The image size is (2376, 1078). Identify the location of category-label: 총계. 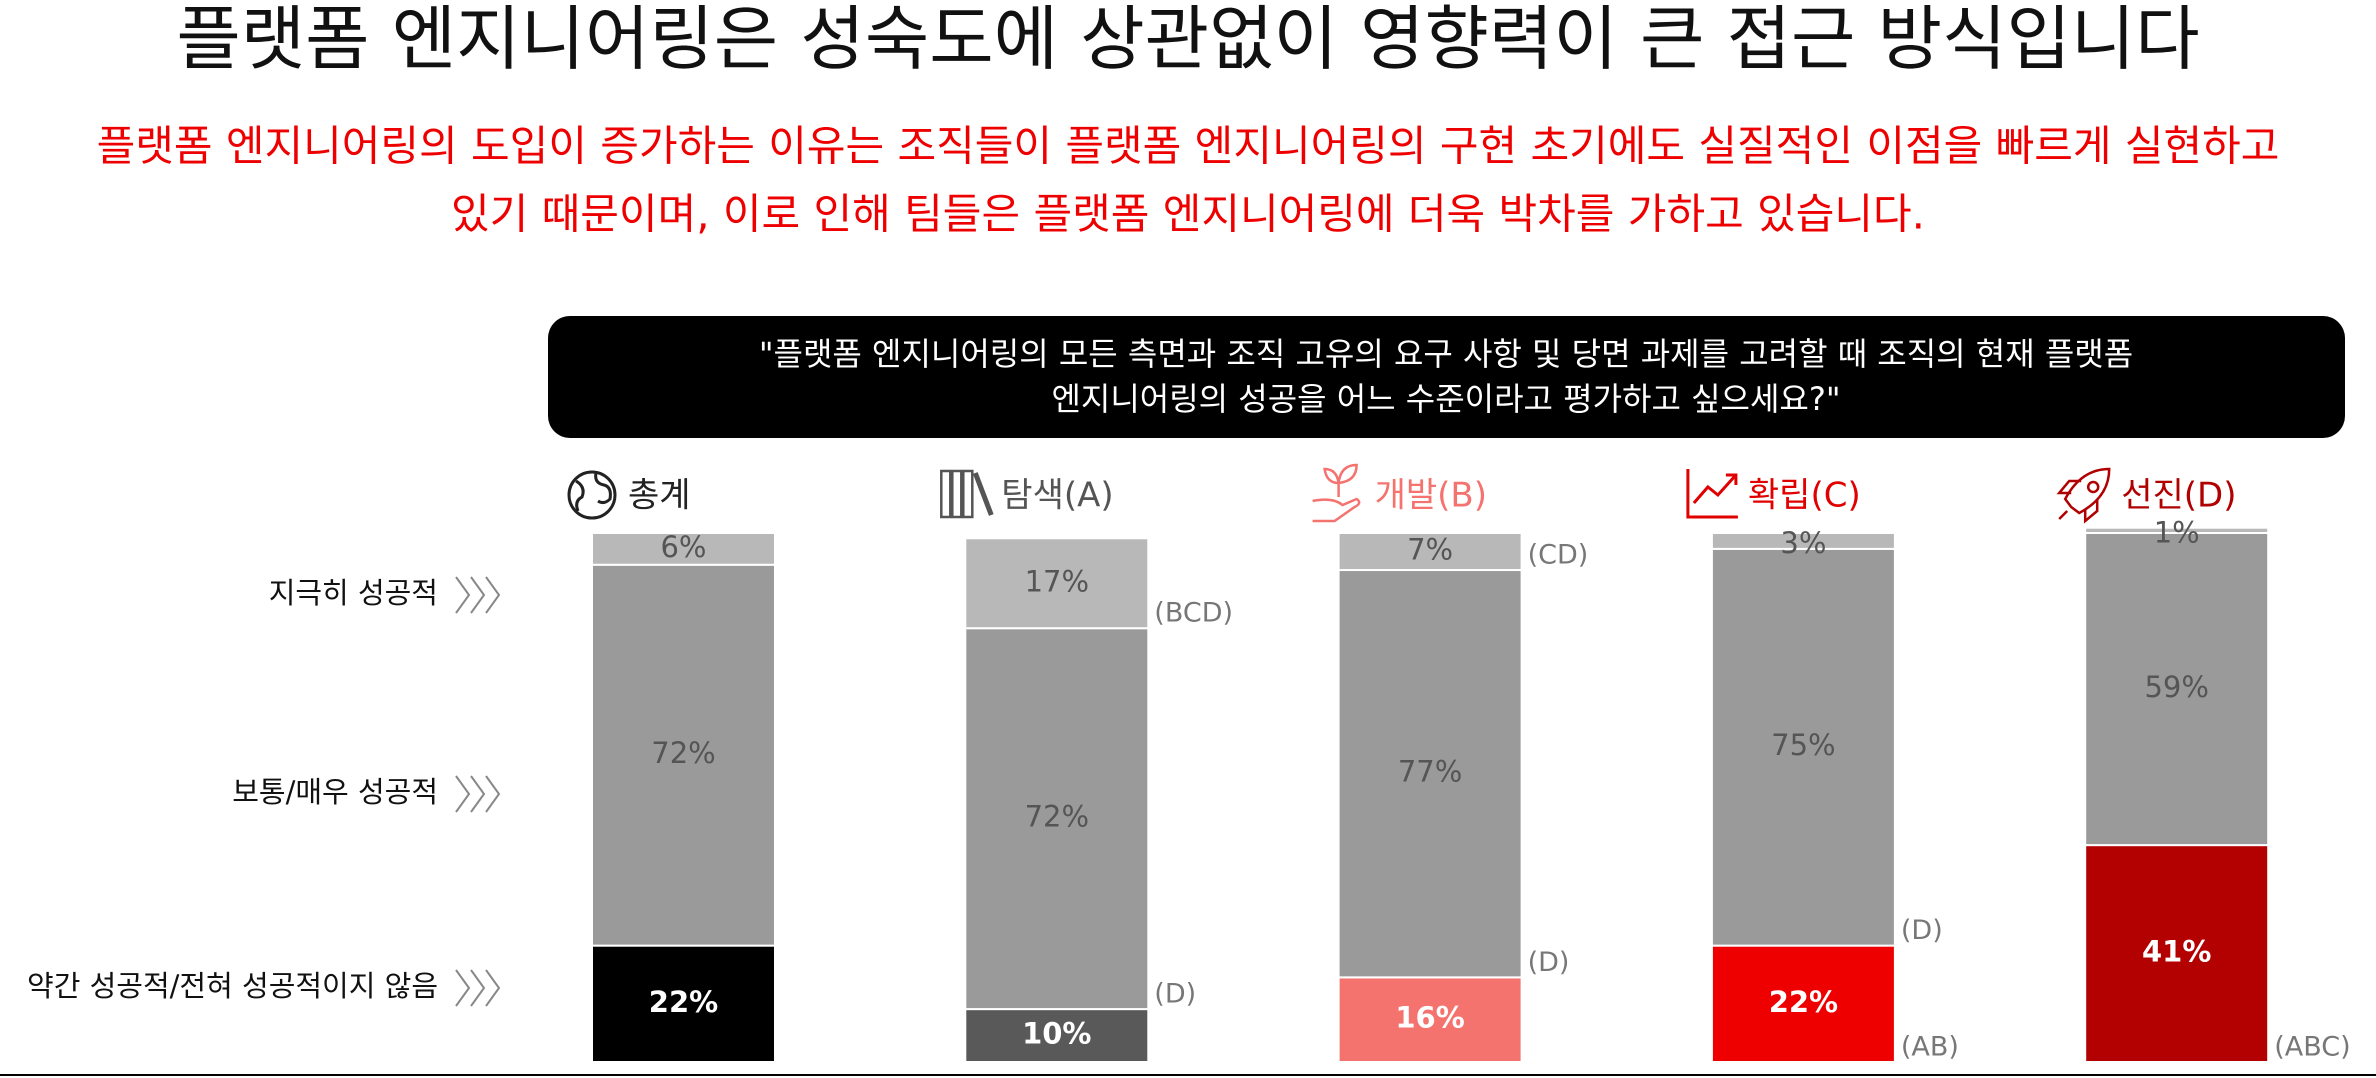
(659, 496).